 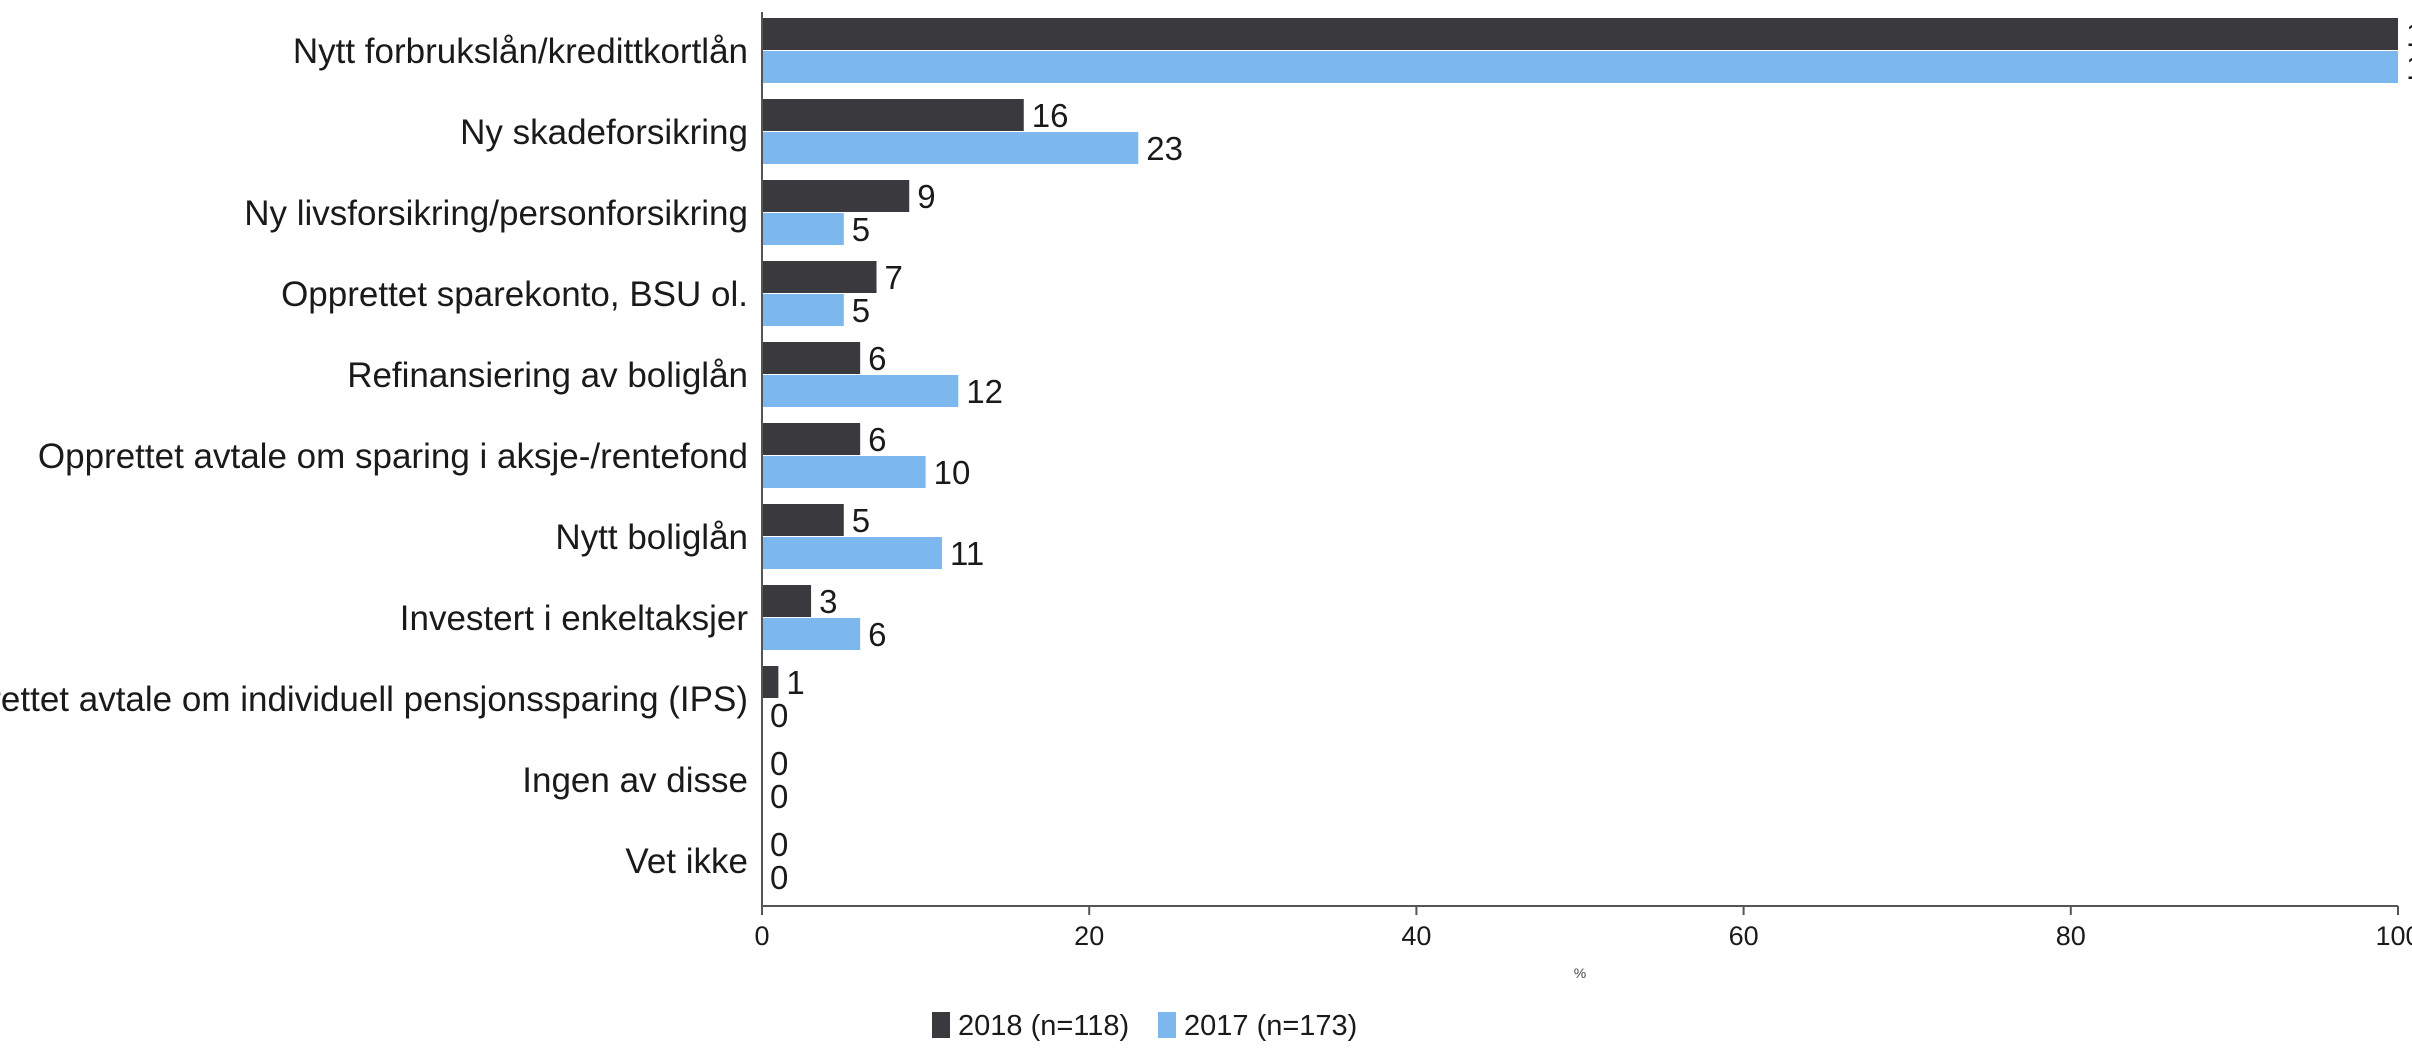 I want to click on category-label: Refinansiering av boliglån, so click(x=547, y=375).